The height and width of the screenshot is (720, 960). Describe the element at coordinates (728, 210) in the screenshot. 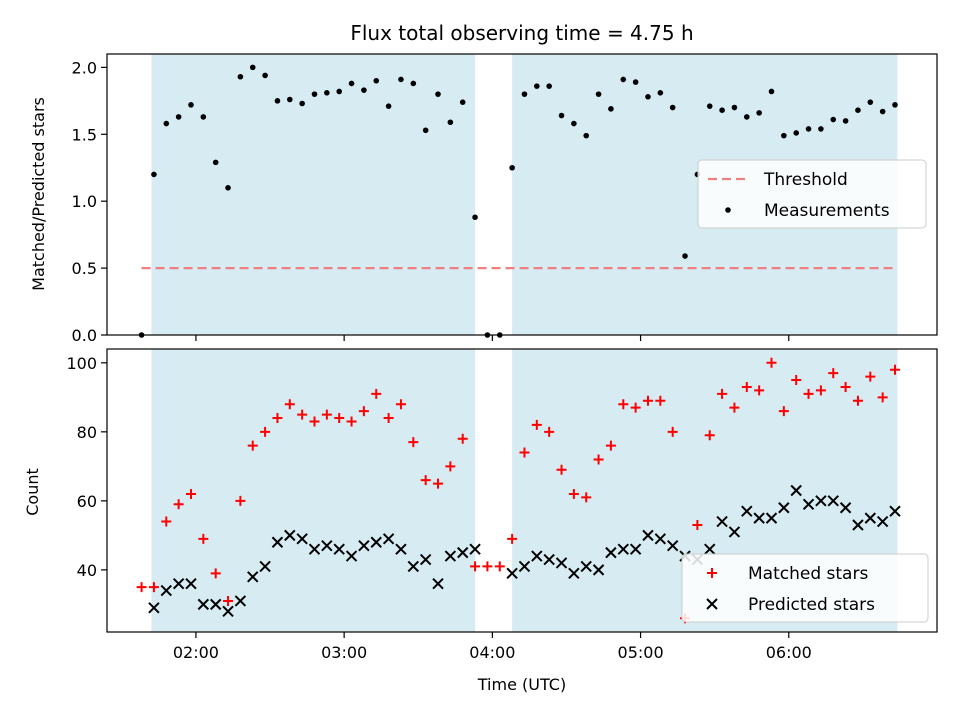

I see `legend-measurement-swatch` at that location.